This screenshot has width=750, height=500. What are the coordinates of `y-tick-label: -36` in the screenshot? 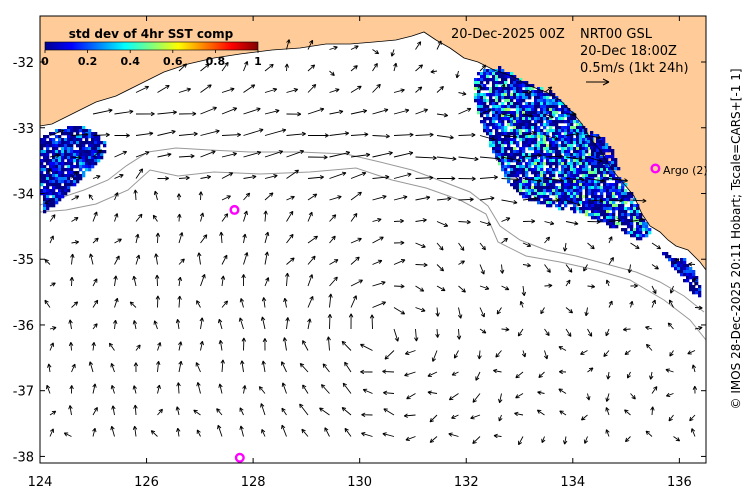 It's located at (23, 326).